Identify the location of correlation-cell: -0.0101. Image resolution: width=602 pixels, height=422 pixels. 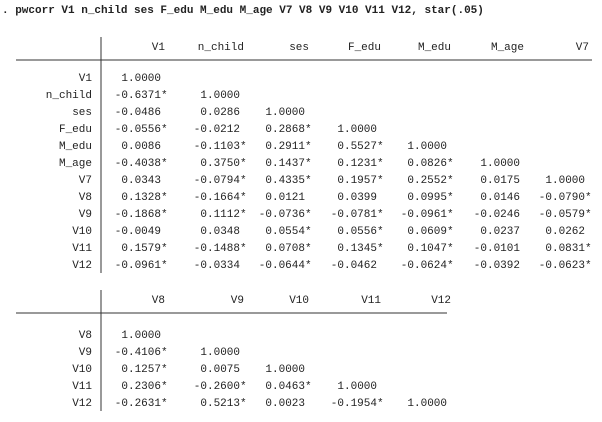
(497, 249).